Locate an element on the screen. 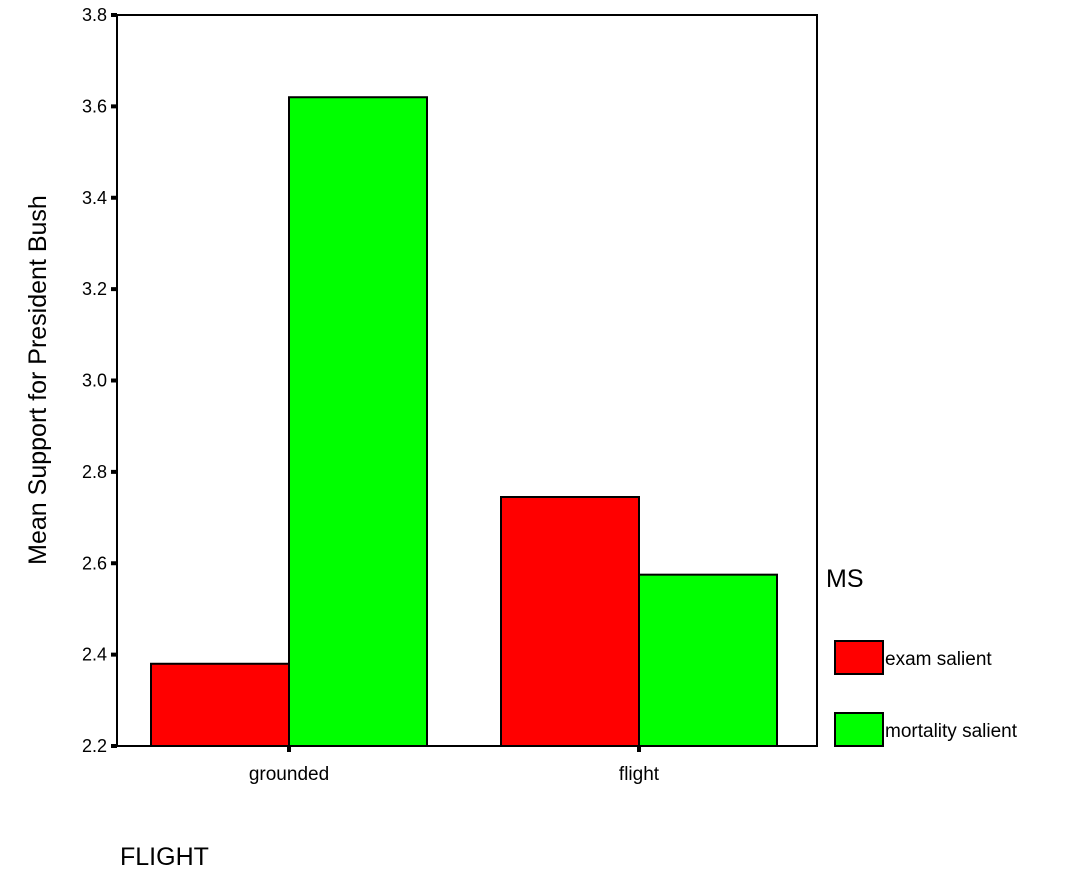 Image resolution: width=1066 pixels, height=869 pixels. y-tick-label: 3.2 is located at coordinates (94, 289).